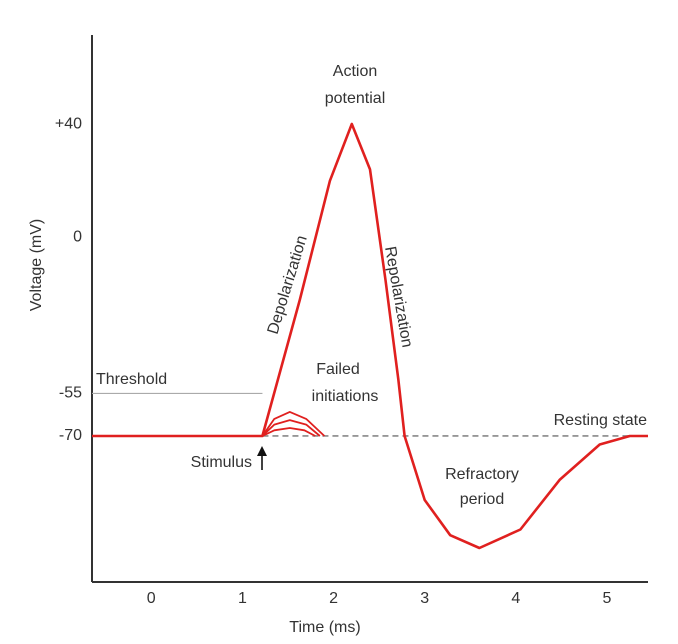 Image resolution: width=678 pixels, height=644 pixels. I want to click on y-axis-label: Voltage (mV), so click(36, 265).